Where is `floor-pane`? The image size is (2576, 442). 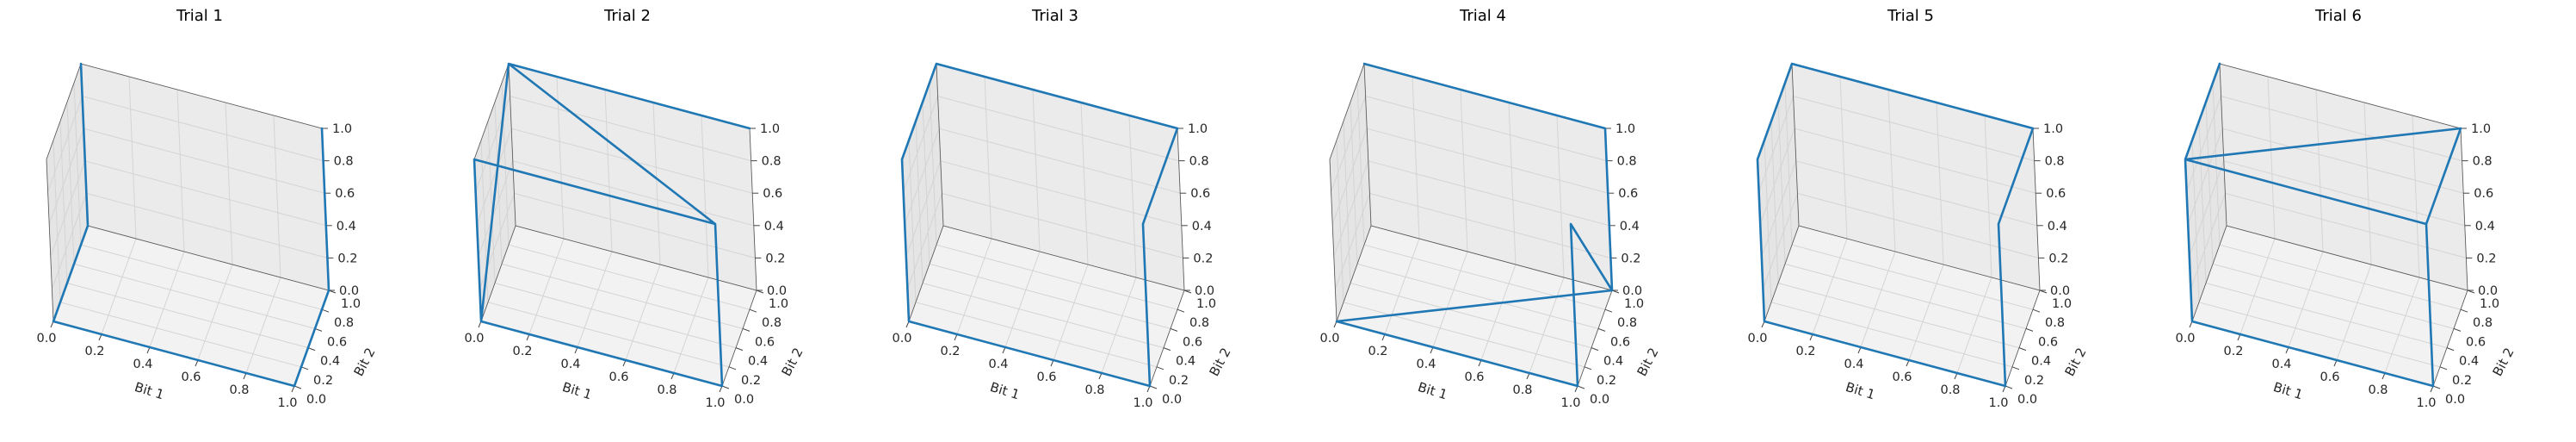
floor-pane is located at coordinates (2330, 306).